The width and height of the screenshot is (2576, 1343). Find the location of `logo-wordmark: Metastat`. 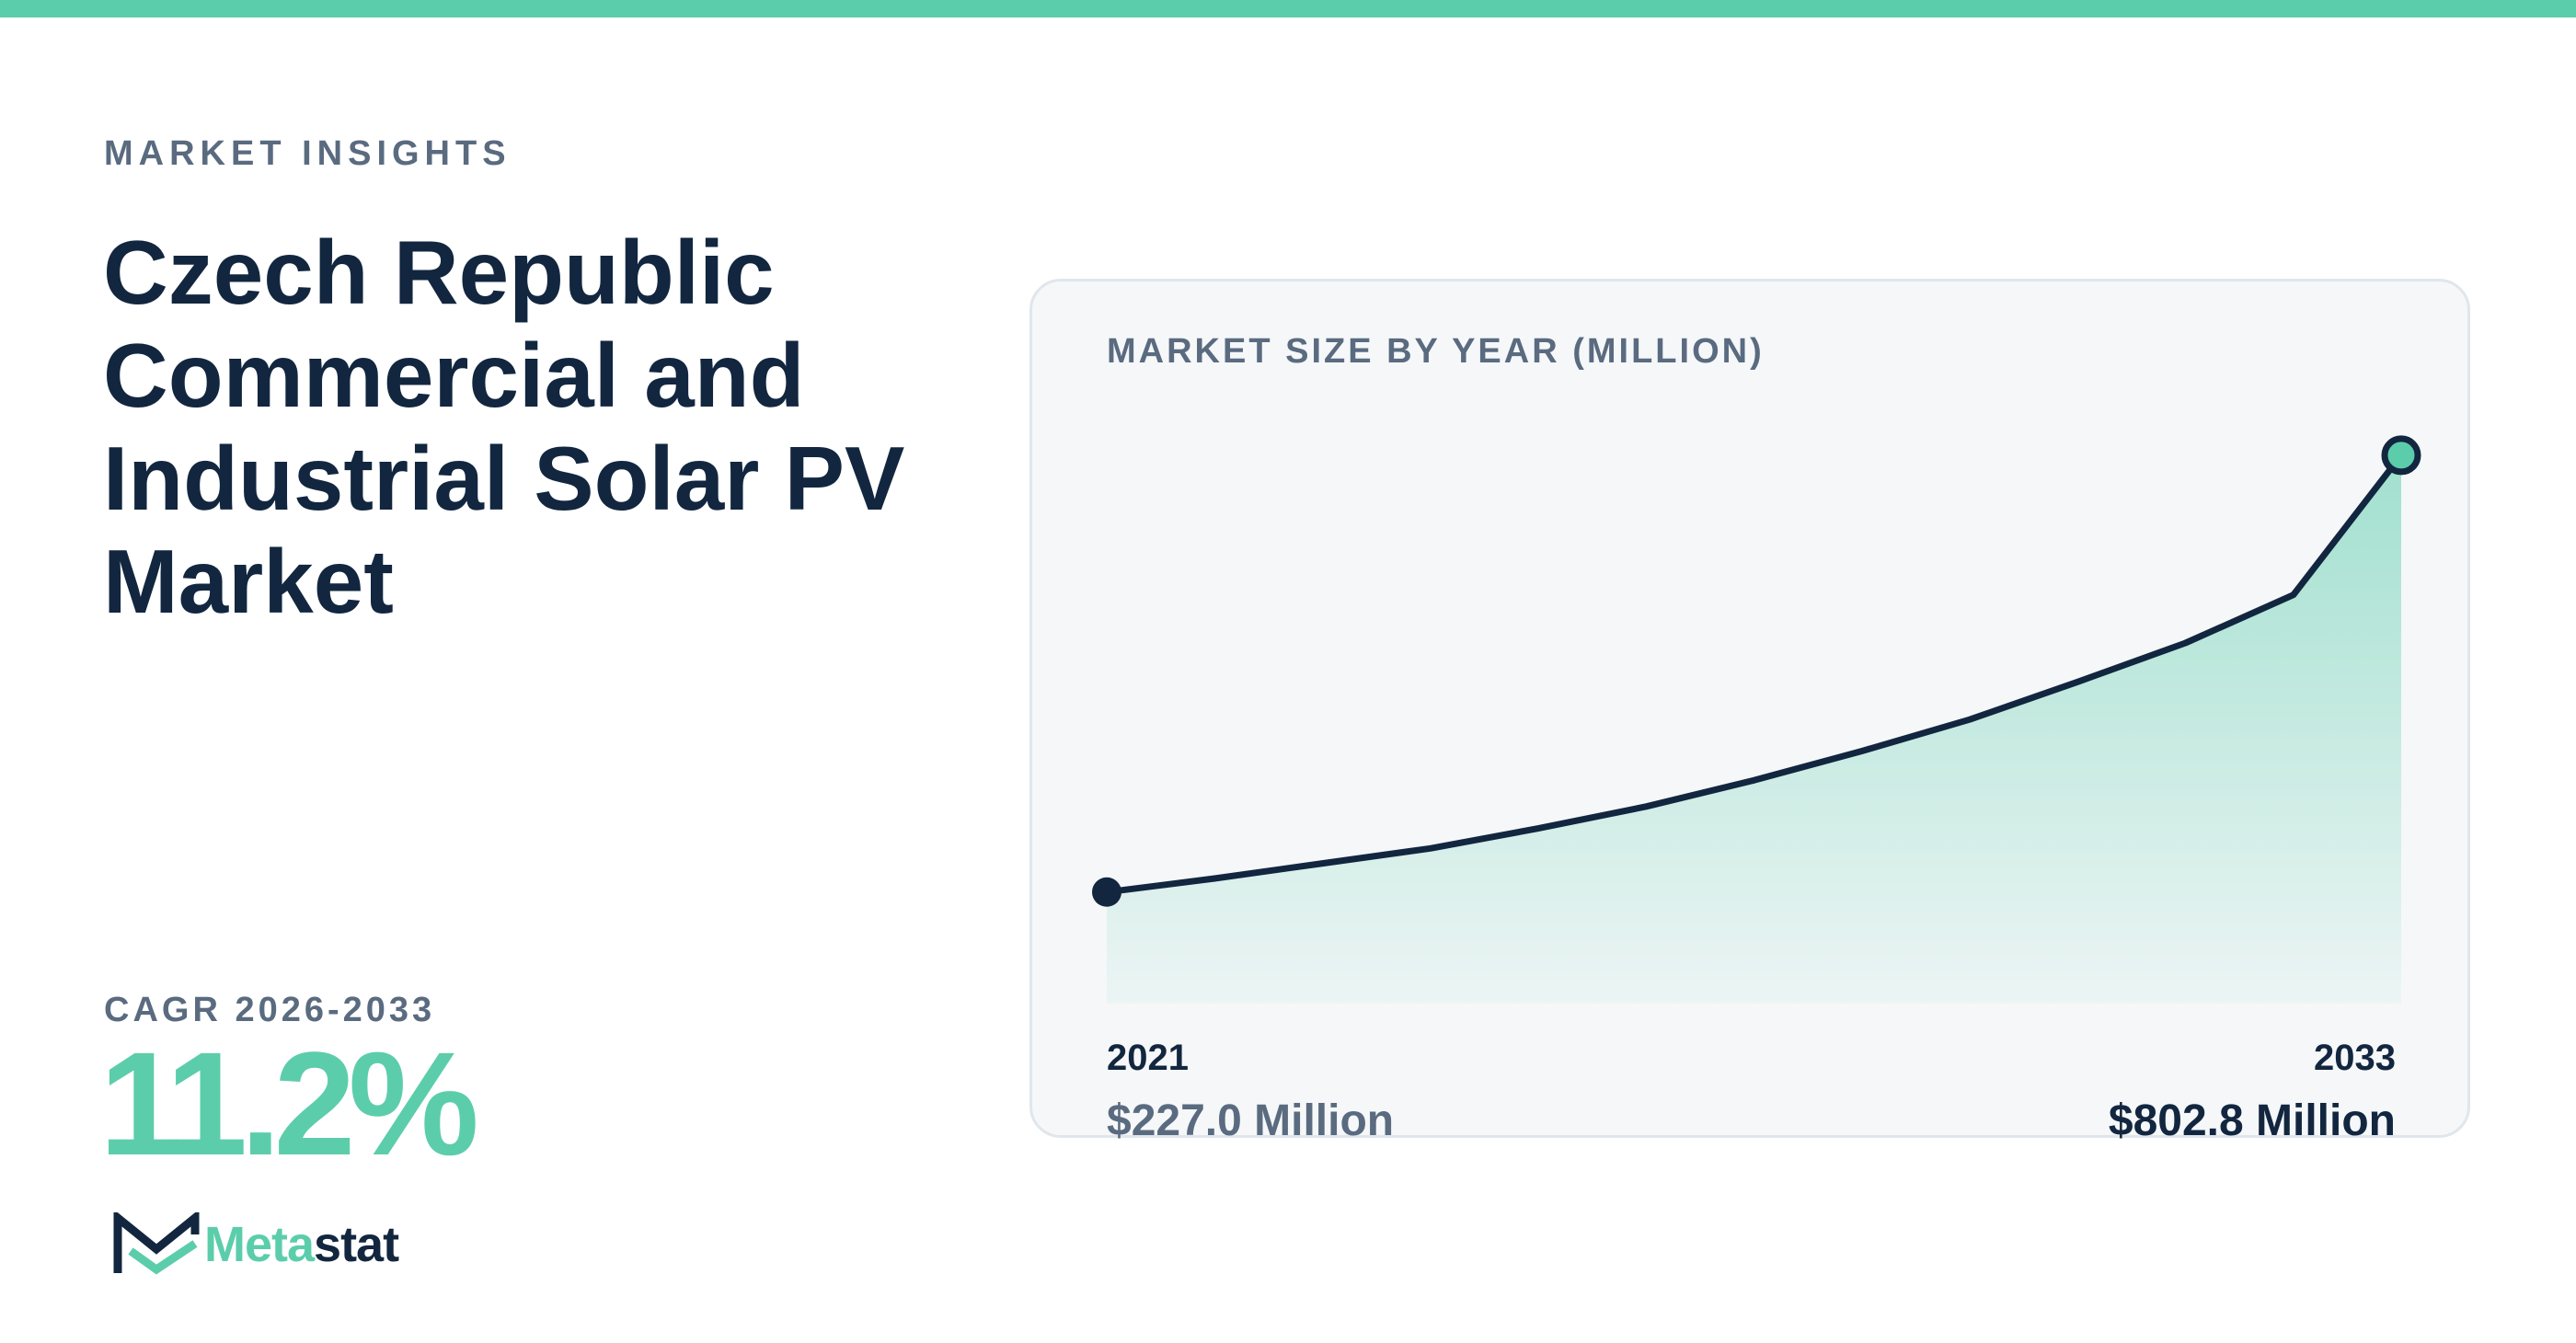

logo-wordmark: Metastat is located at coordinates (301, 1244).